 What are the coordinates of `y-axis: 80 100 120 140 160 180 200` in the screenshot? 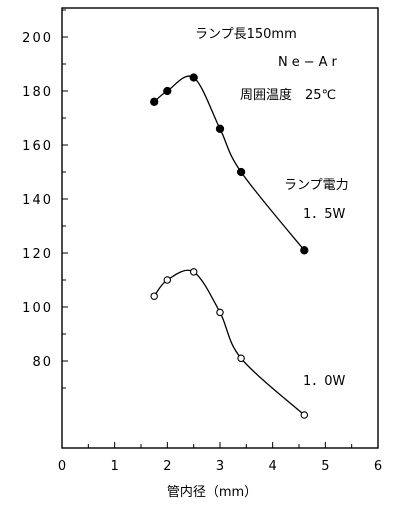 It's located at (45, 199).